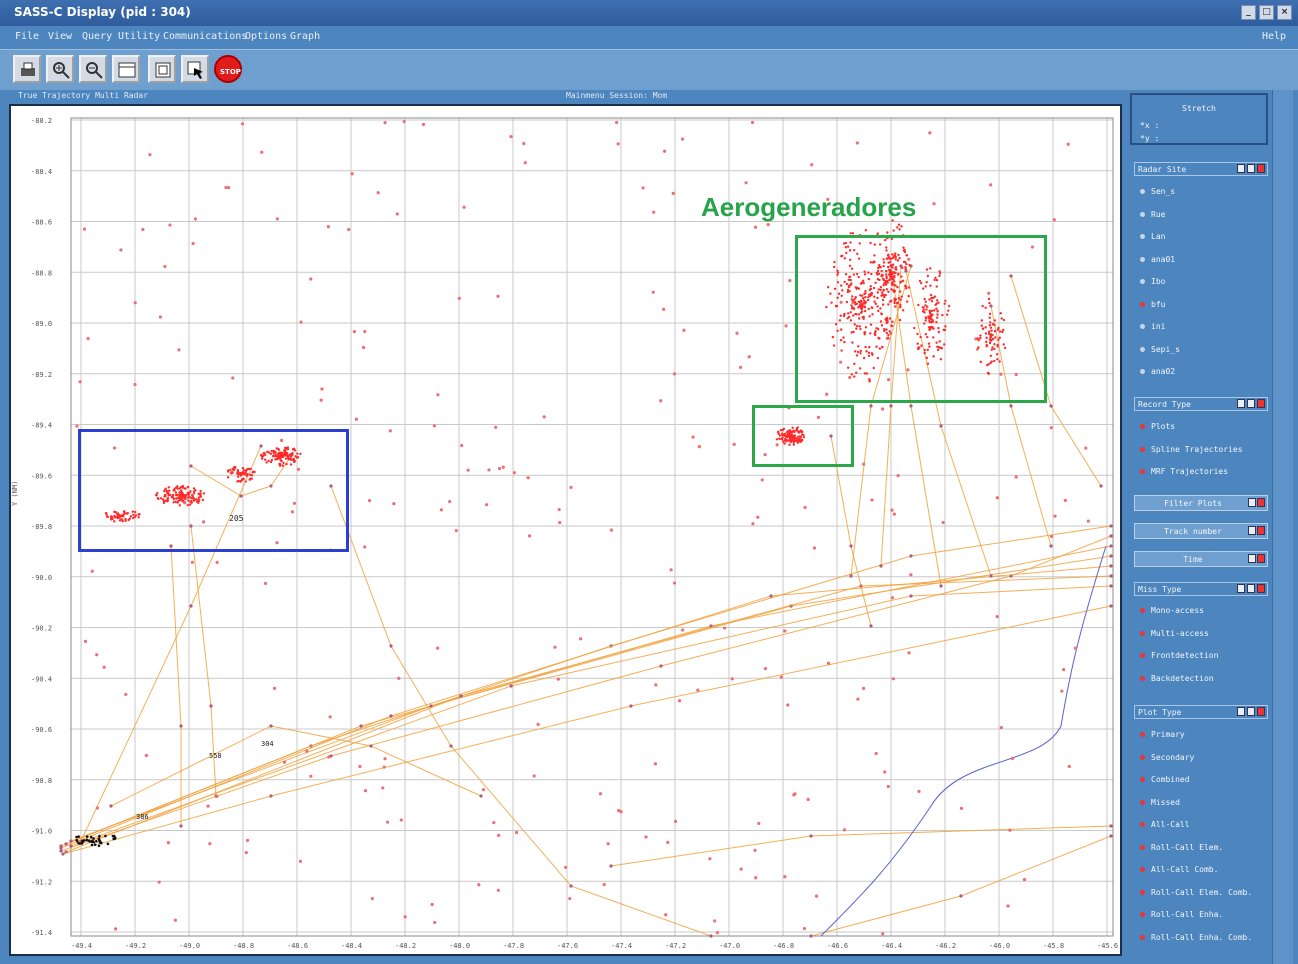 The height and width of the screenshot is (964, 1298). I want to click on x-tick-label: -46.4, so click(891, 946).